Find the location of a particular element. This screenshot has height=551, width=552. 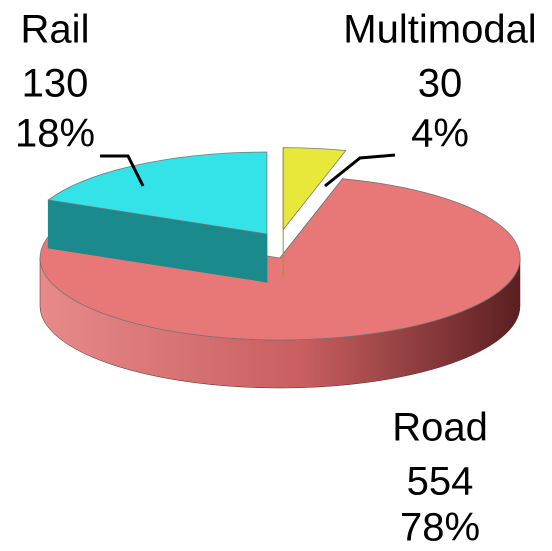

value-label: 30 is located at coordinates (440, 84).